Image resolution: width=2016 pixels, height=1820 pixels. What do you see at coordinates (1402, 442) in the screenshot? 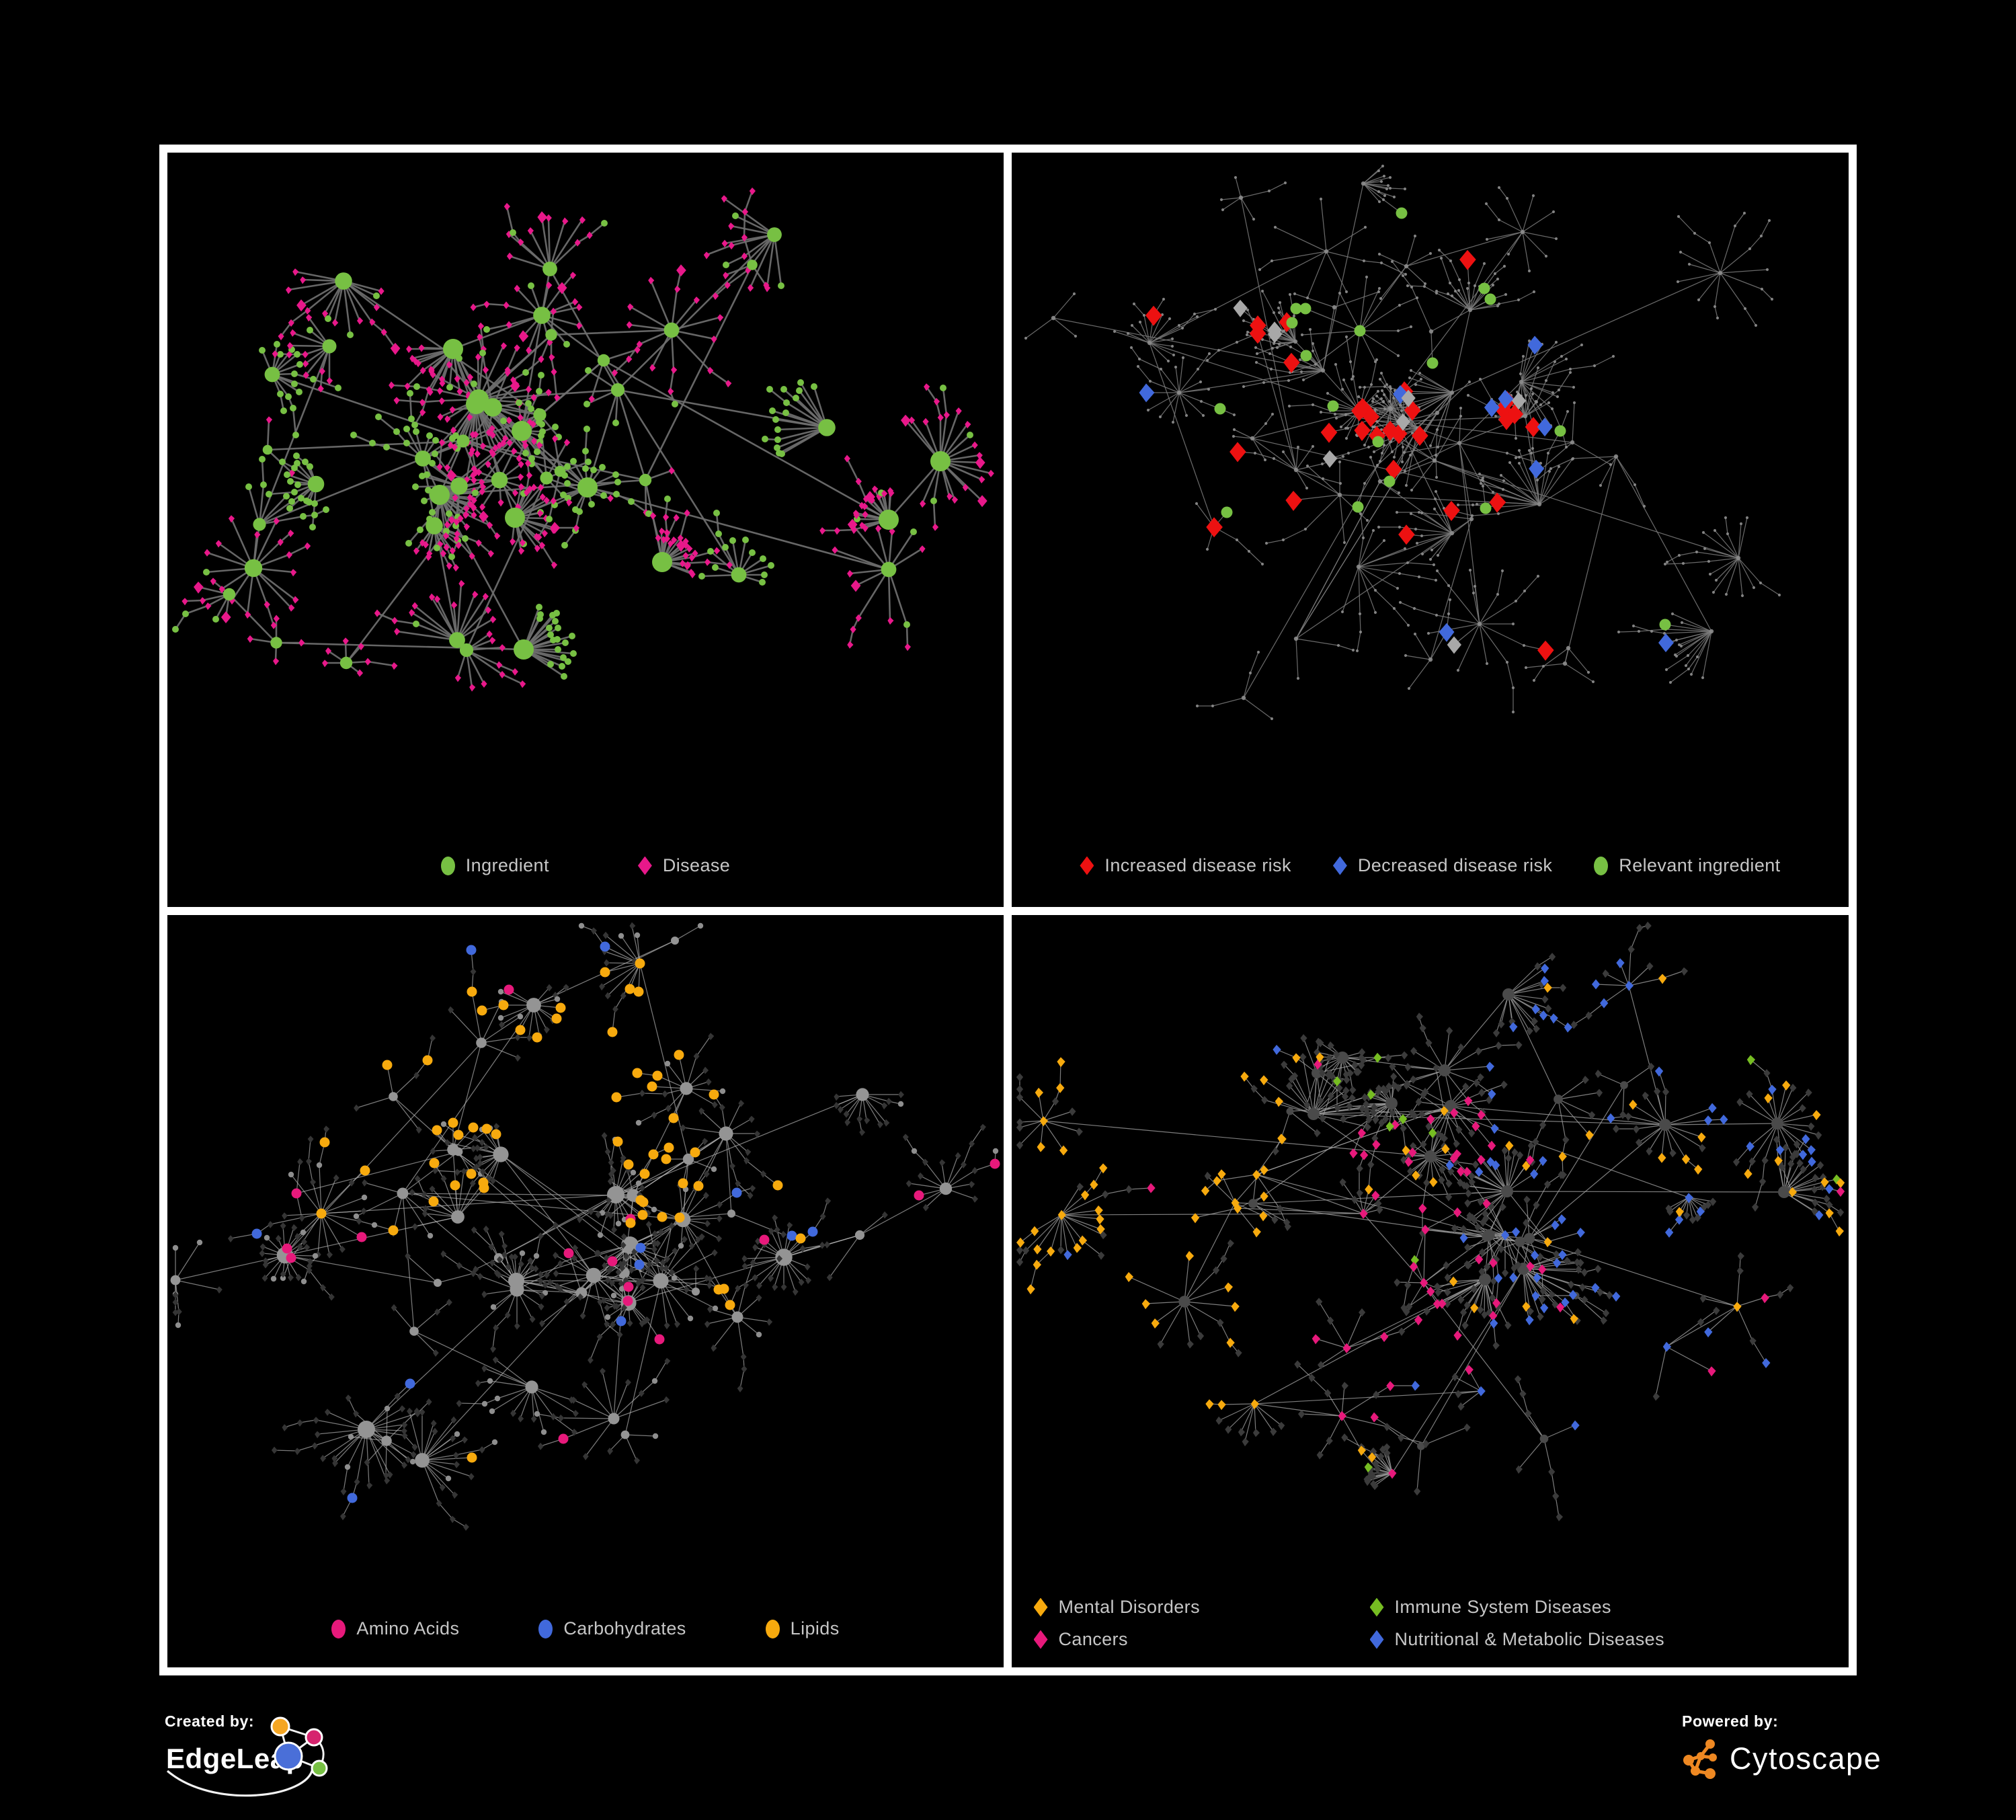
I see `network-graph-disease-risk` at bounding box center [1402, 442].